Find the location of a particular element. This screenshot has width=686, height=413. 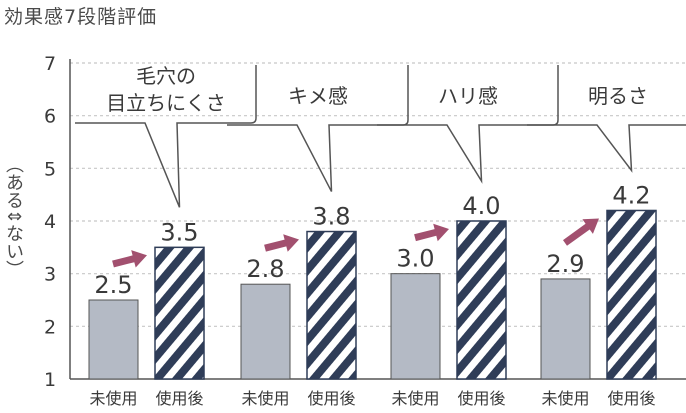

y-tick-label: 2 is located at coordinates (50, 327).